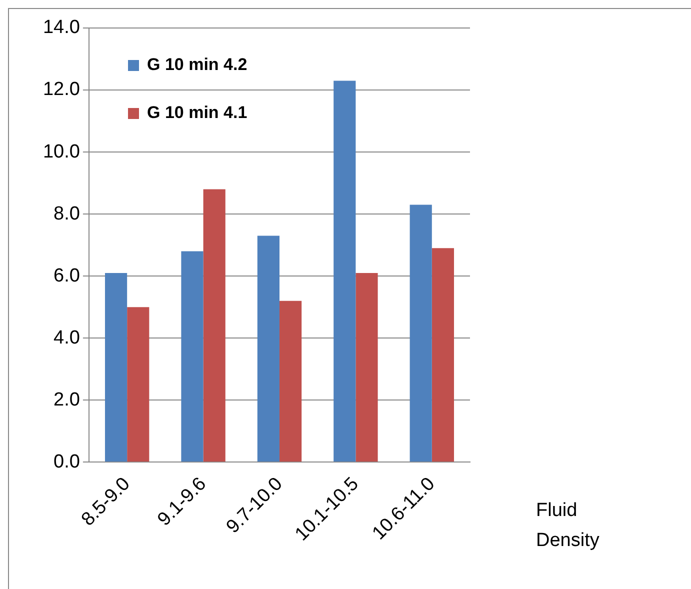 The width and height of the screenshot is (691, 589). I want to click on y-tick-label: 6.0, so click(67, 275).